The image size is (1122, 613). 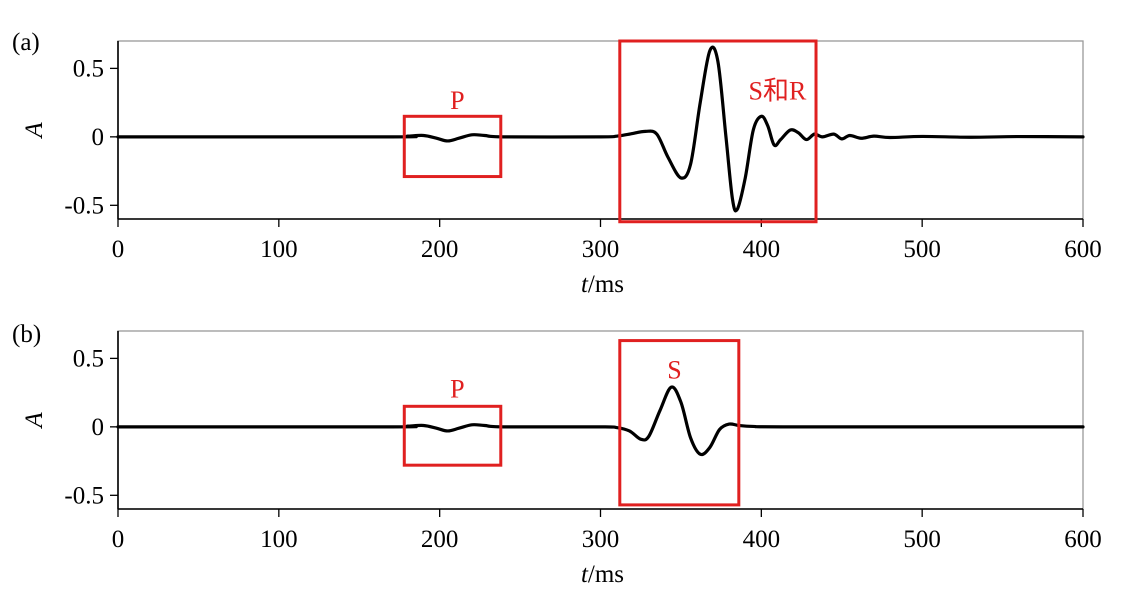 I want to click on annotation-label: S和R, so click(x=778, y=90).